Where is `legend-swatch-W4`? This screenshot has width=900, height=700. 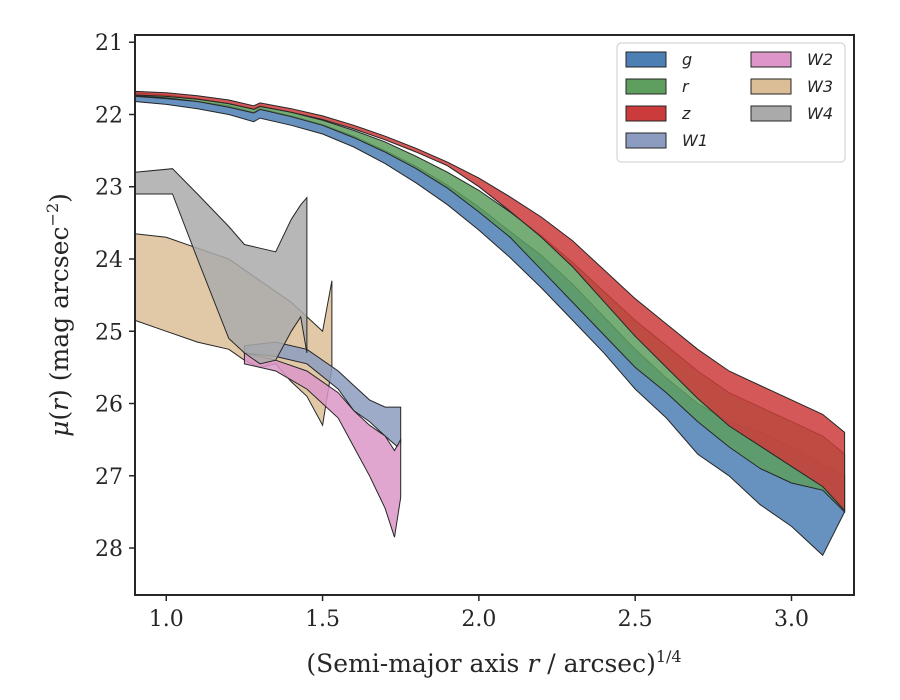
legend-swatch-W4 is located at coordinates (771, 113).